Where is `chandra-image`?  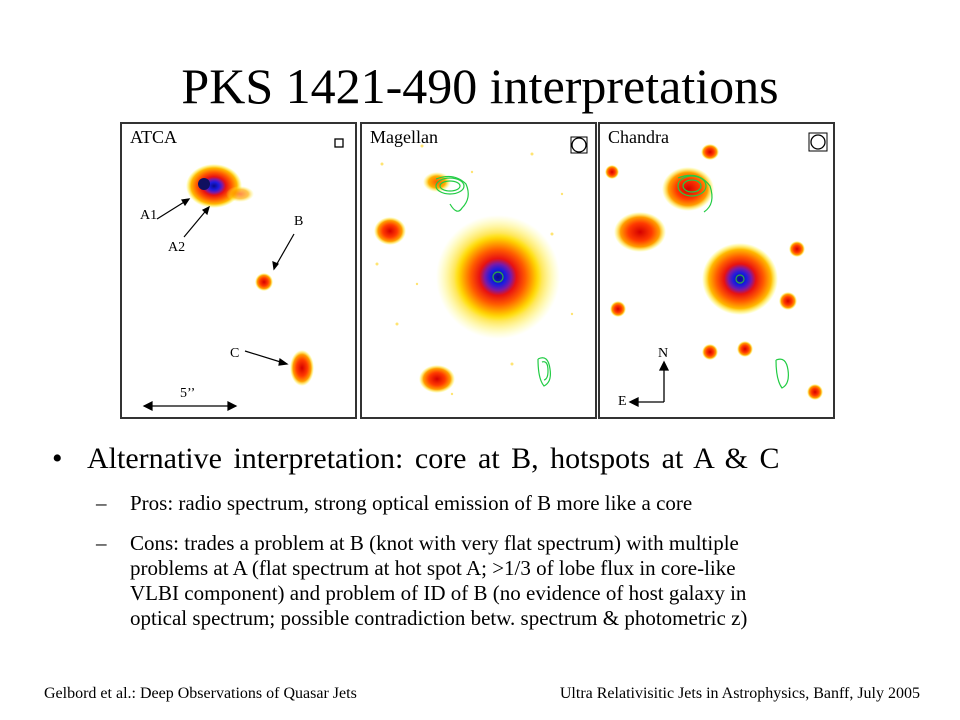
chandra-image is located at coordinates (716, 270).